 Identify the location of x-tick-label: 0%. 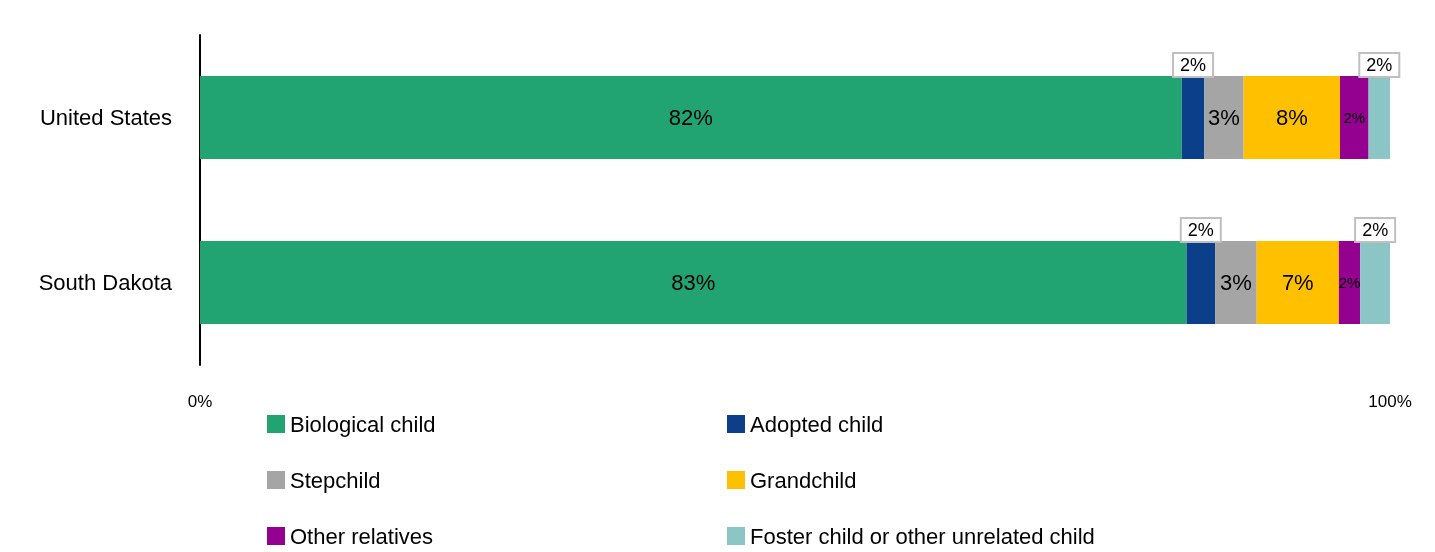
(200, 401).